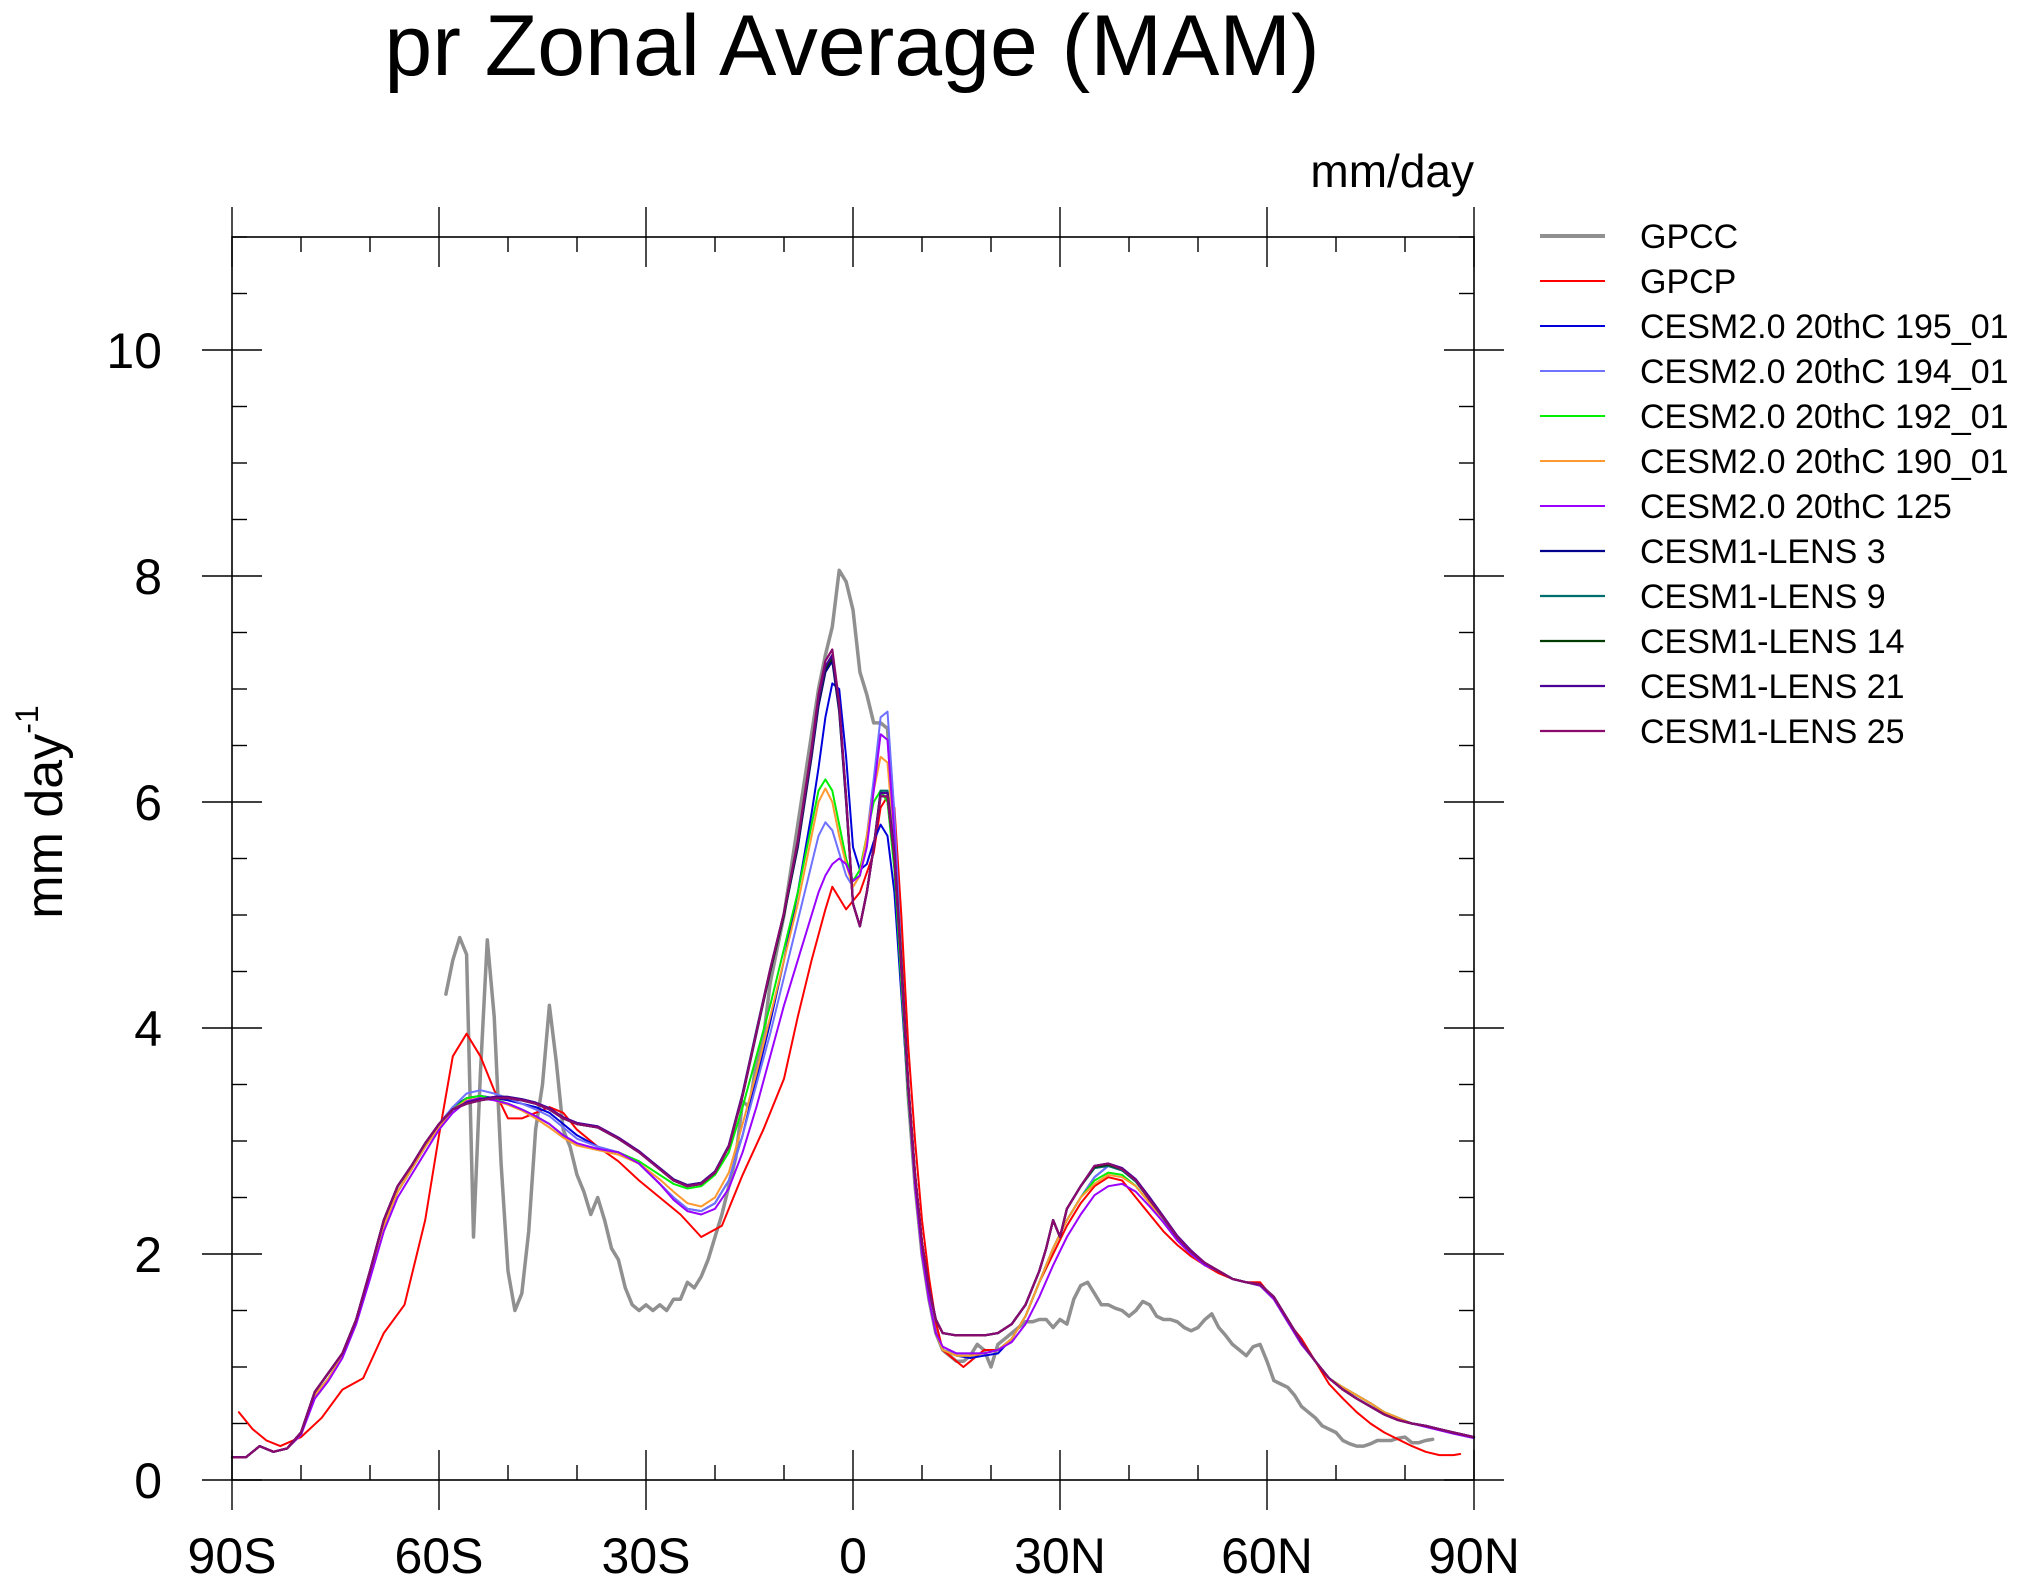 The width and height of the screenshot is (2038, 1595). I want to click on legend-label: GPCP, so click(1688, 282).